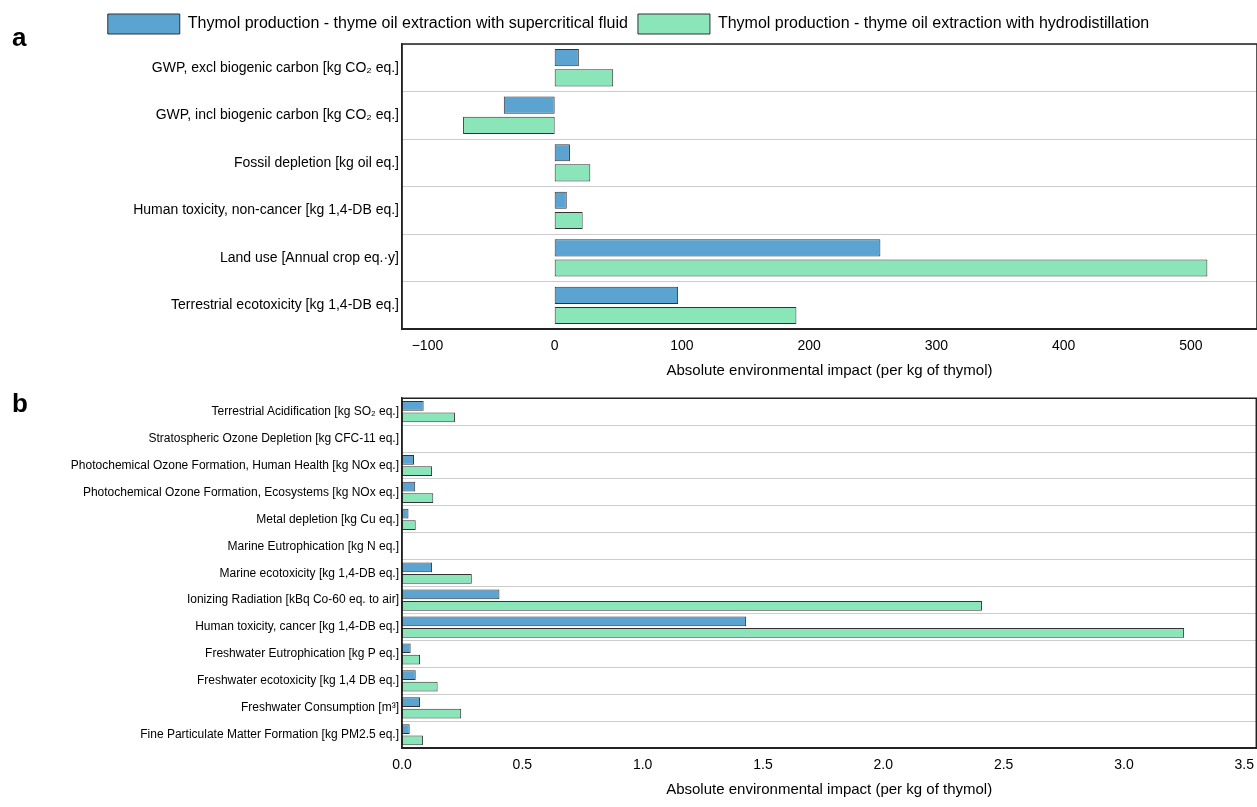  Describe the element at coordinates (522, 764) in the screenshot. I see `x-tick-label: 0.5` at that location.